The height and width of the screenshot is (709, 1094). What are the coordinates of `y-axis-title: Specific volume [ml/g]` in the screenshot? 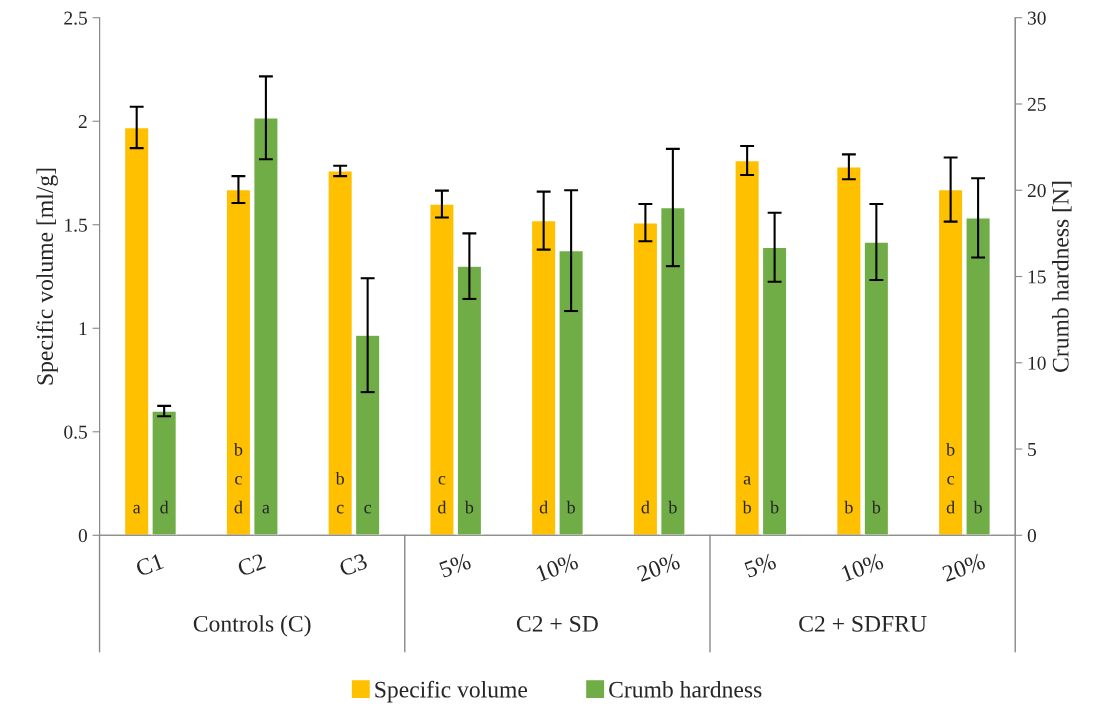 It's located at (47, 276).